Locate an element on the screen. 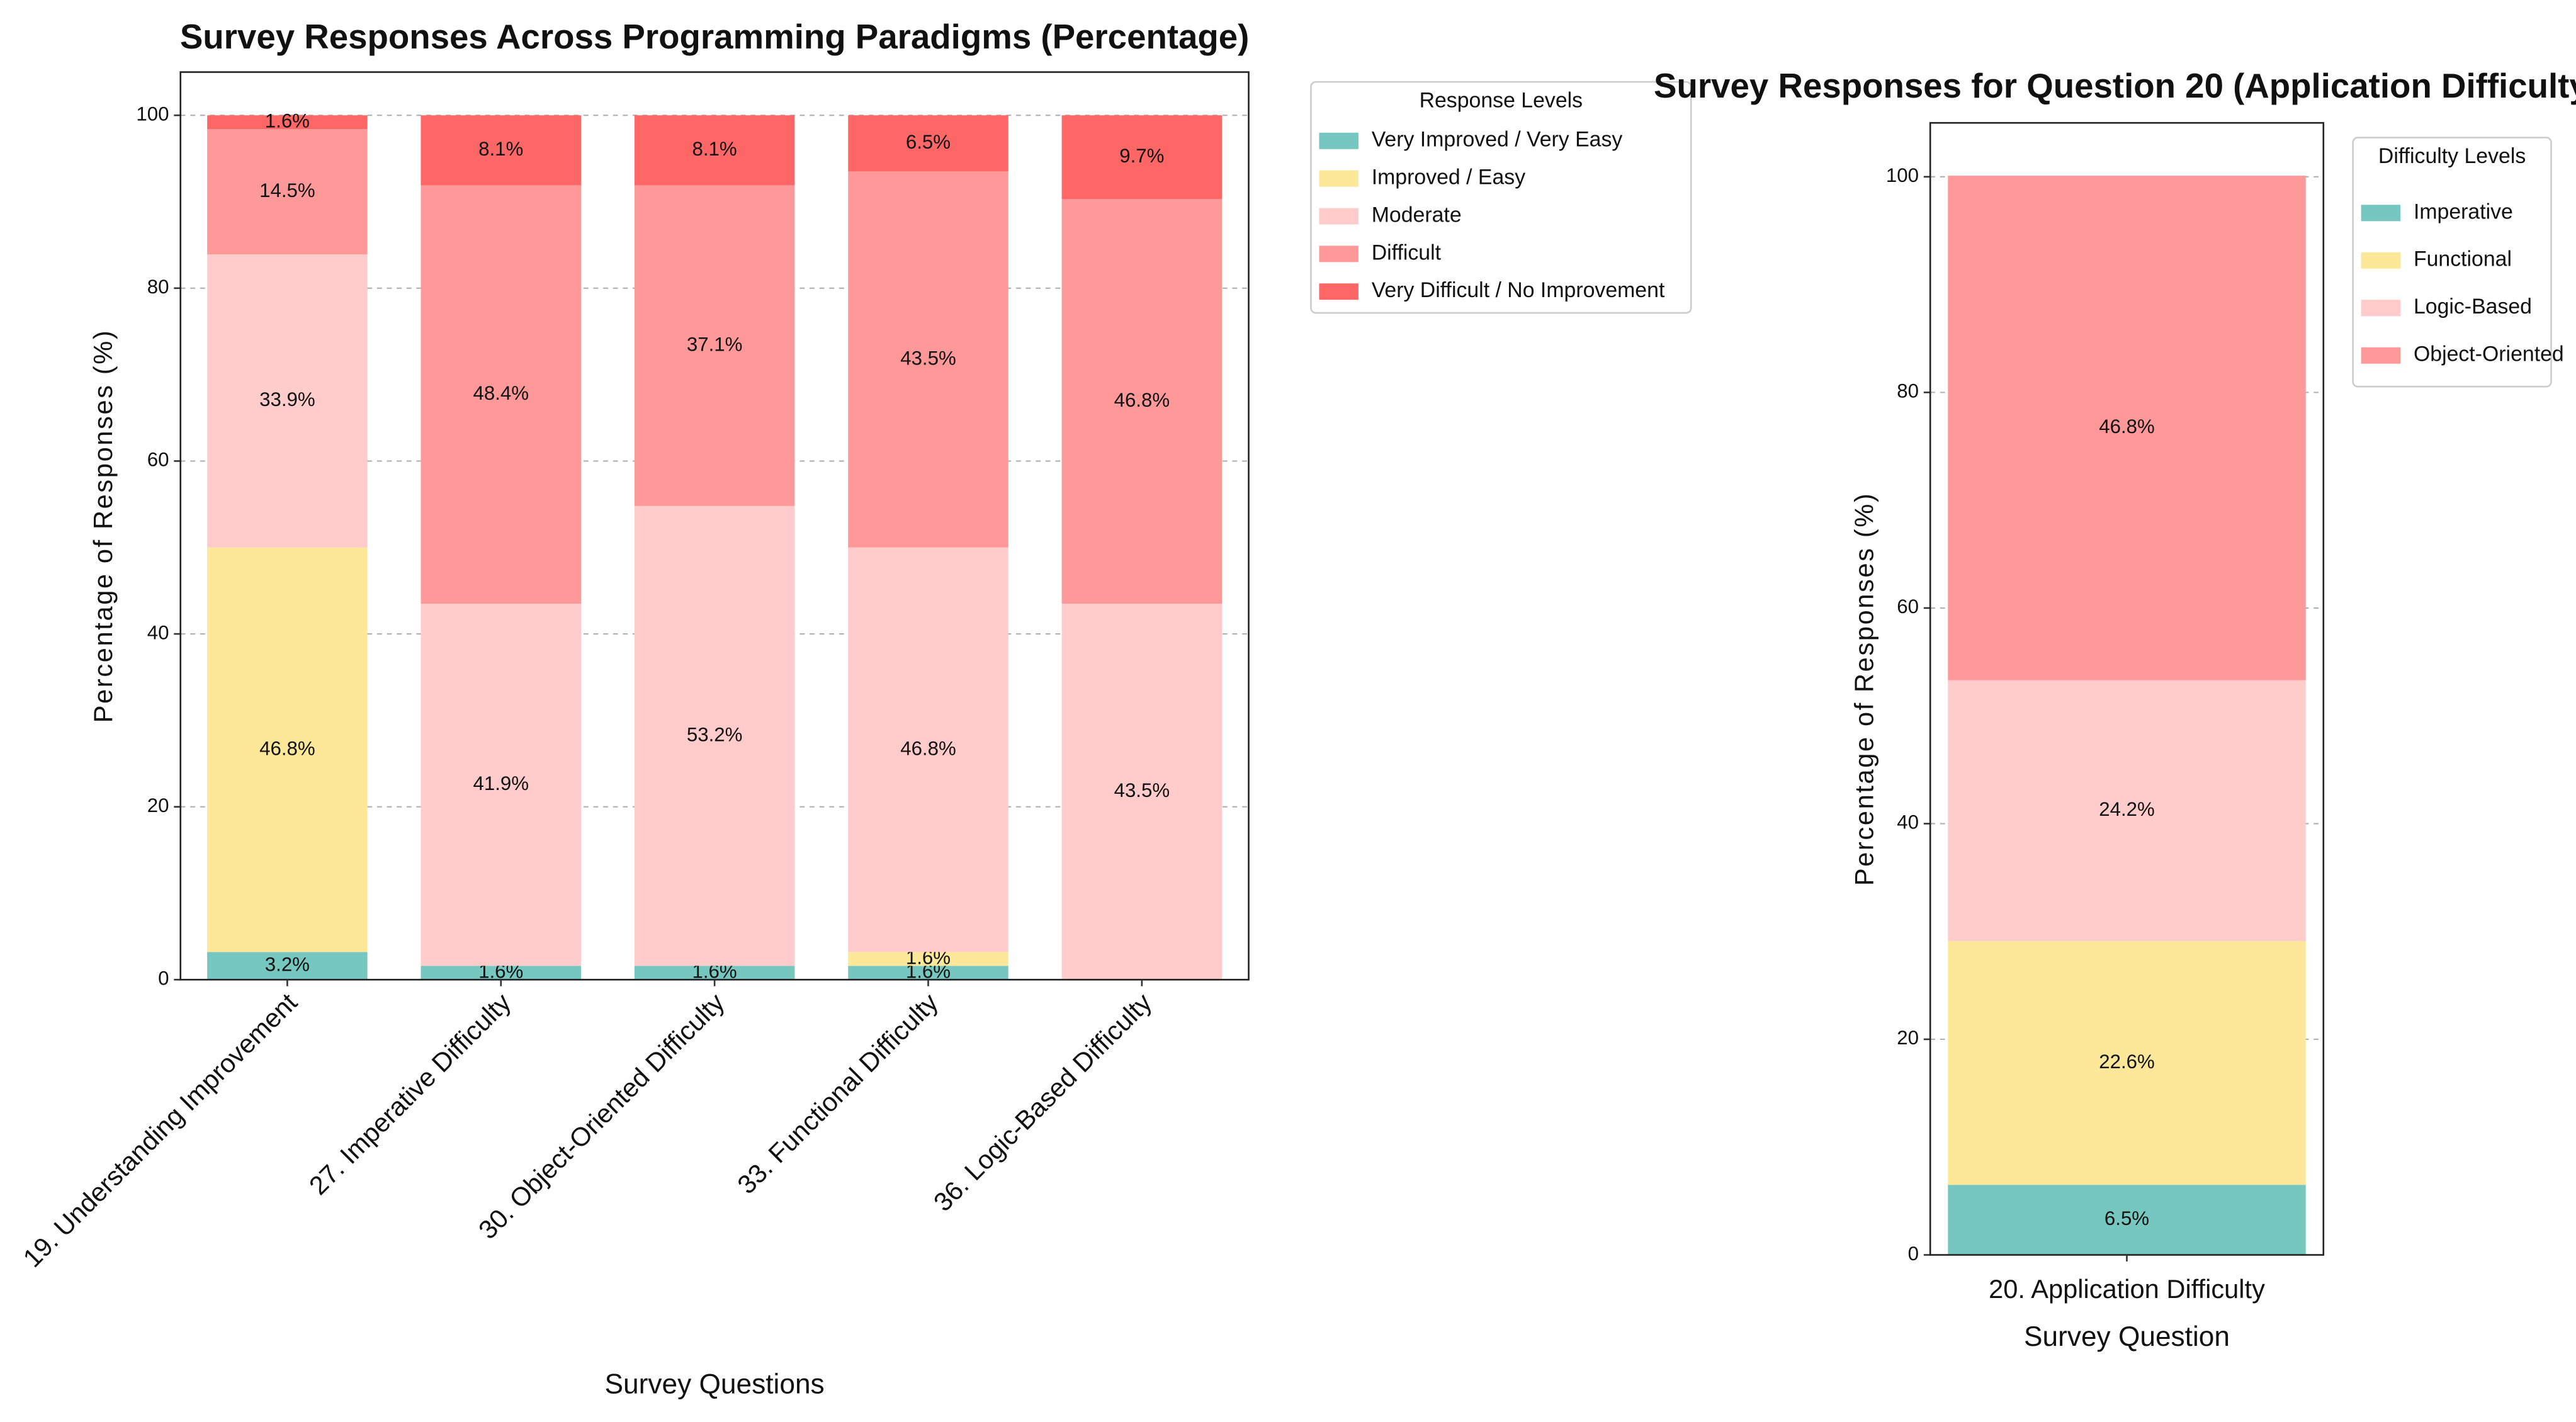 The width and height of the screenshot is (2576, 1422). data-label: 37.1% is located at coordinates (715, 344).